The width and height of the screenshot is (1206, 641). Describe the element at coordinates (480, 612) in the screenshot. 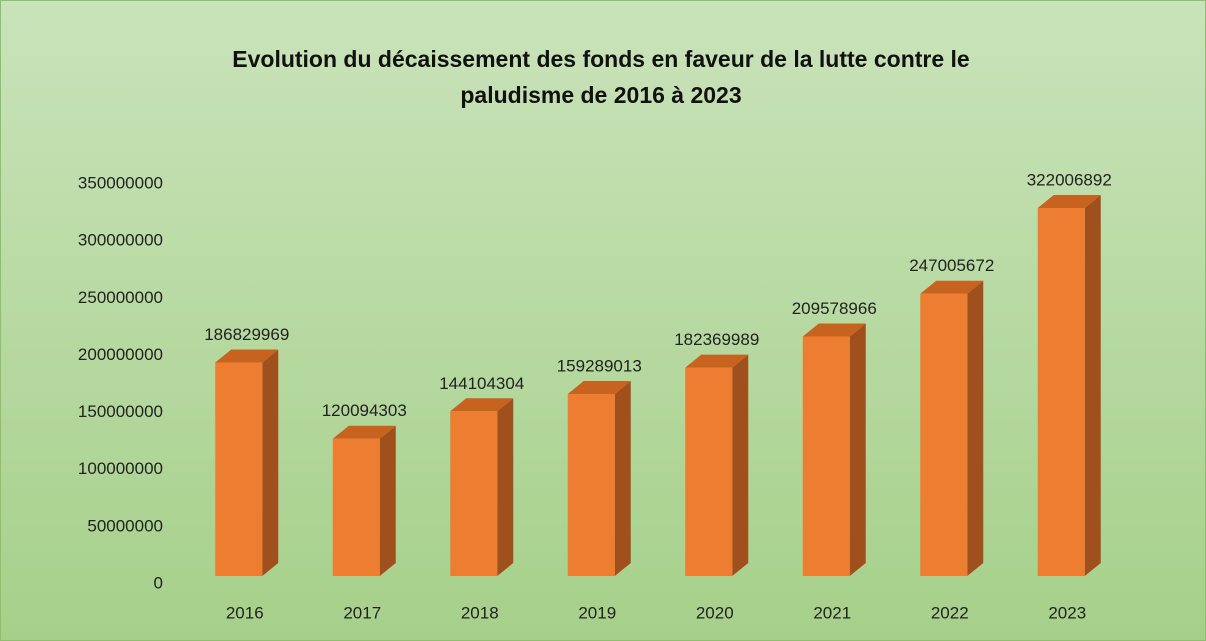

I see `x-tick-label: 2018` at that location.